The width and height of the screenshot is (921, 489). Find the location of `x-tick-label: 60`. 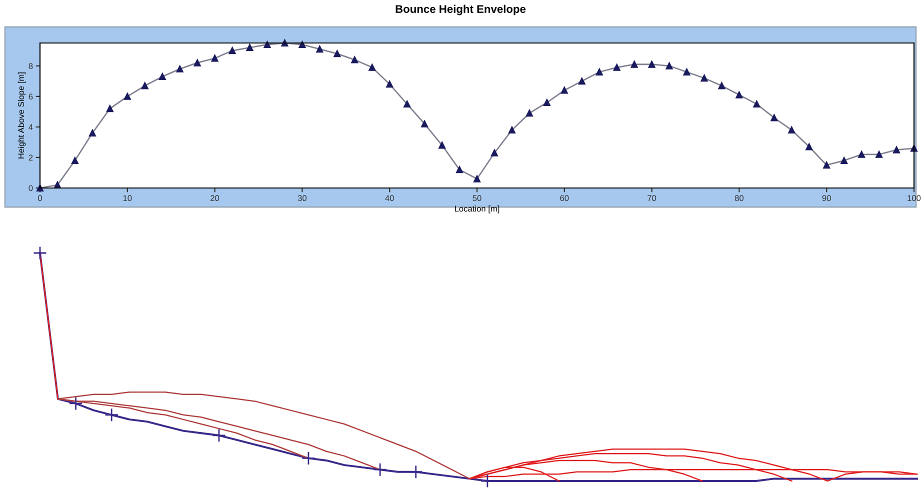

x-tick-label: 60 is located at coordinates (564, 198).